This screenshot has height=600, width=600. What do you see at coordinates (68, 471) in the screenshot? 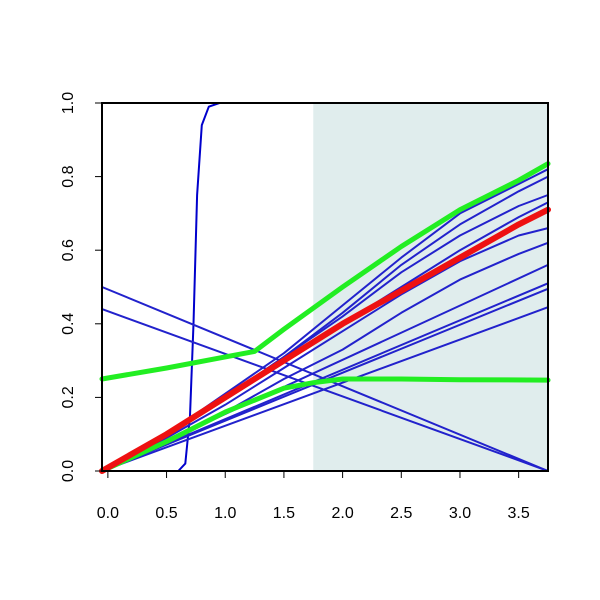
I see `y-tick-label: 0.0` at bounding box center [68, 471].